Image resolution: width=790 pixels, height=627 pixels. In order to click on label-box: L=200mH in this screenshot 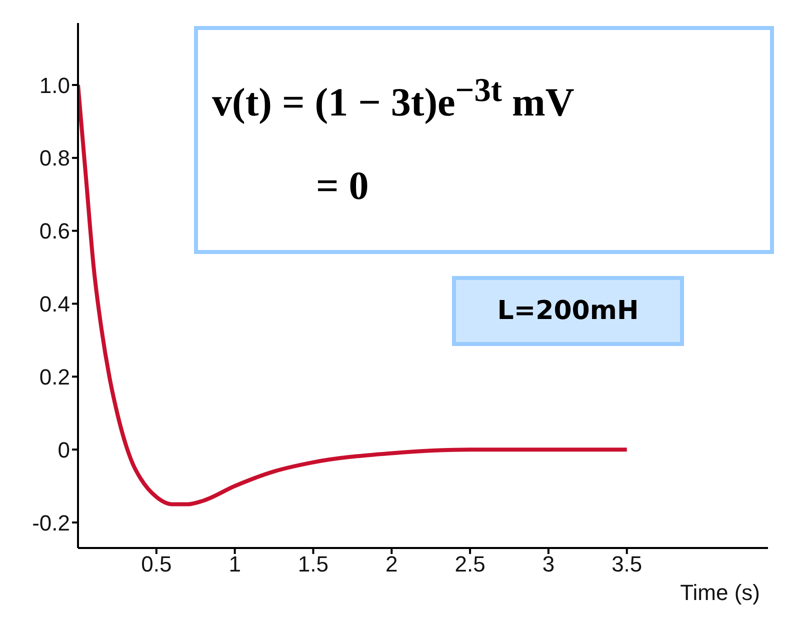, I will do `click(568, 311)`.